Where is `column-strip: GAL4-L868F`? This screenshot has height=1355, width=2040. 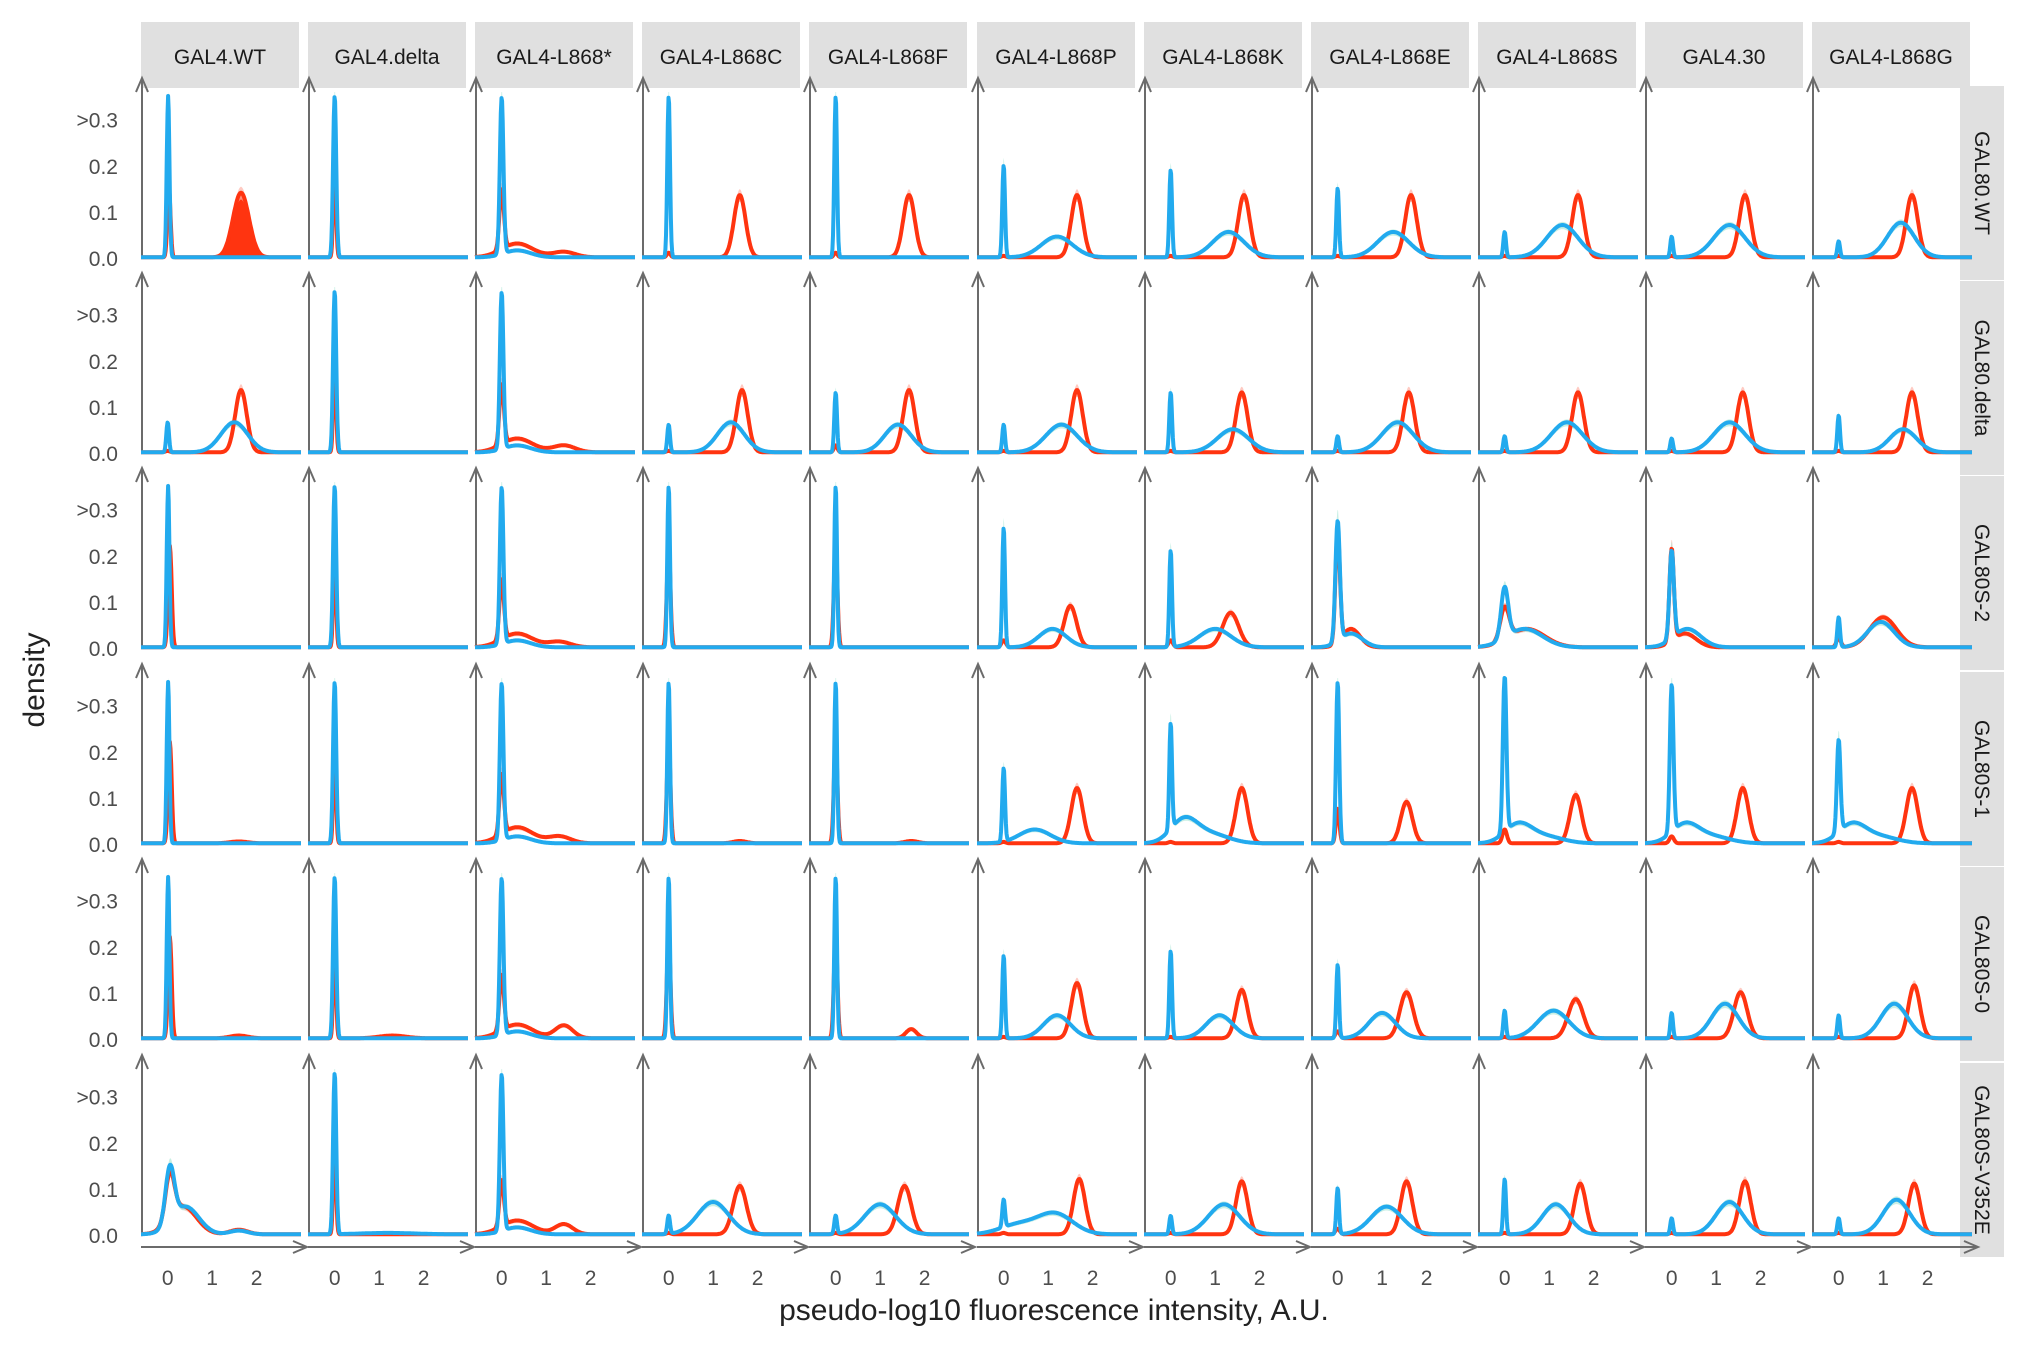
column-strip: GAL4-L868F is located at coordinates (888, 55).